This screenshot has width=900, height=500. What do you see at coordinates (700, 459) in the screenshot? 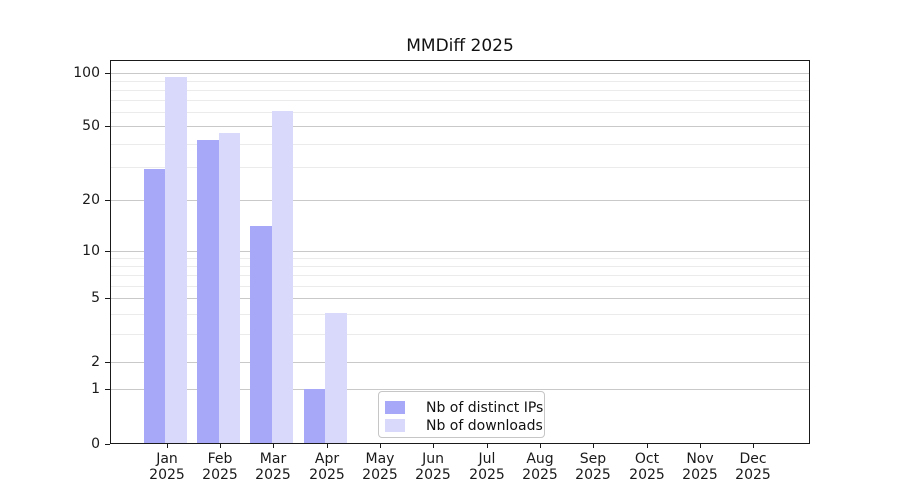
I see `x-tick-month: Nov` at bounding box center [700, 459].